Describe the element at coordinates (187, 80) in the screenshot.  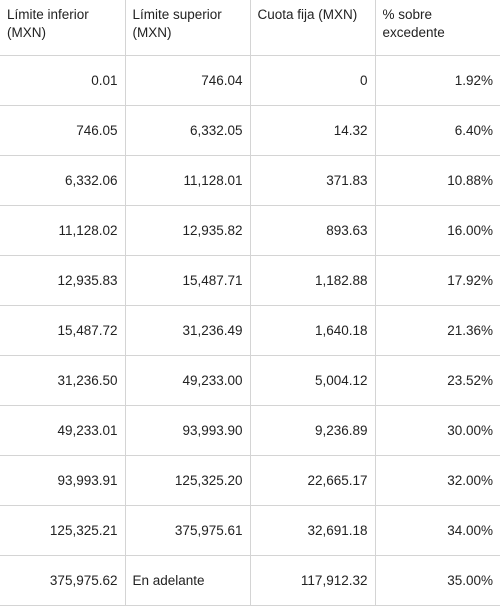
I see `upper-limit-cell: 746.04` at that location.